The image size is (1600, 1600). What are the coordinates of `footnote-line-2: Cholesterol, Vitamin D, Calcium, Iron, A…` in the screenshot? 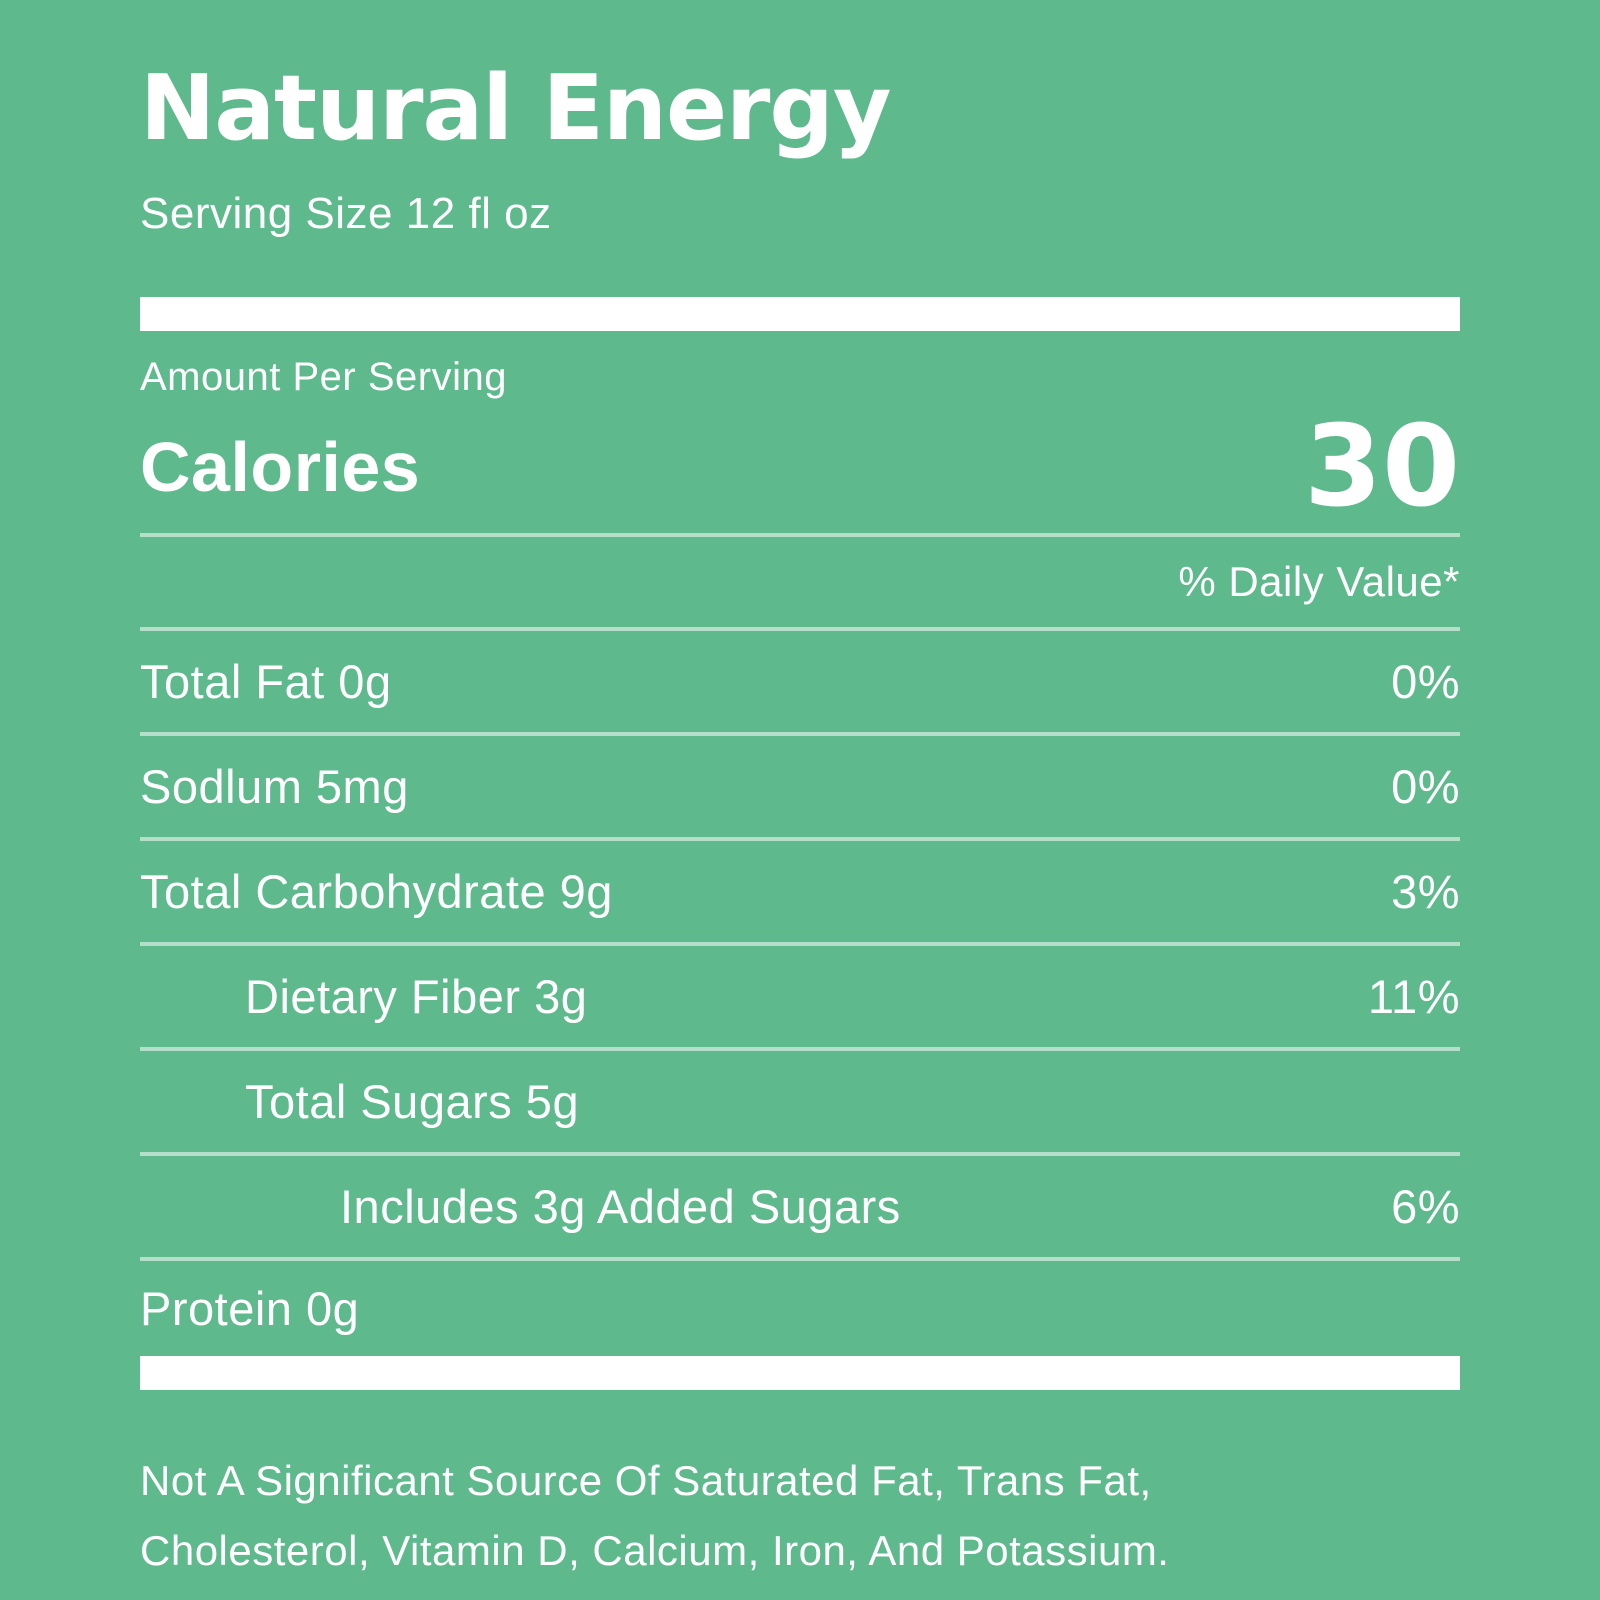 It's located at (655, 1550).